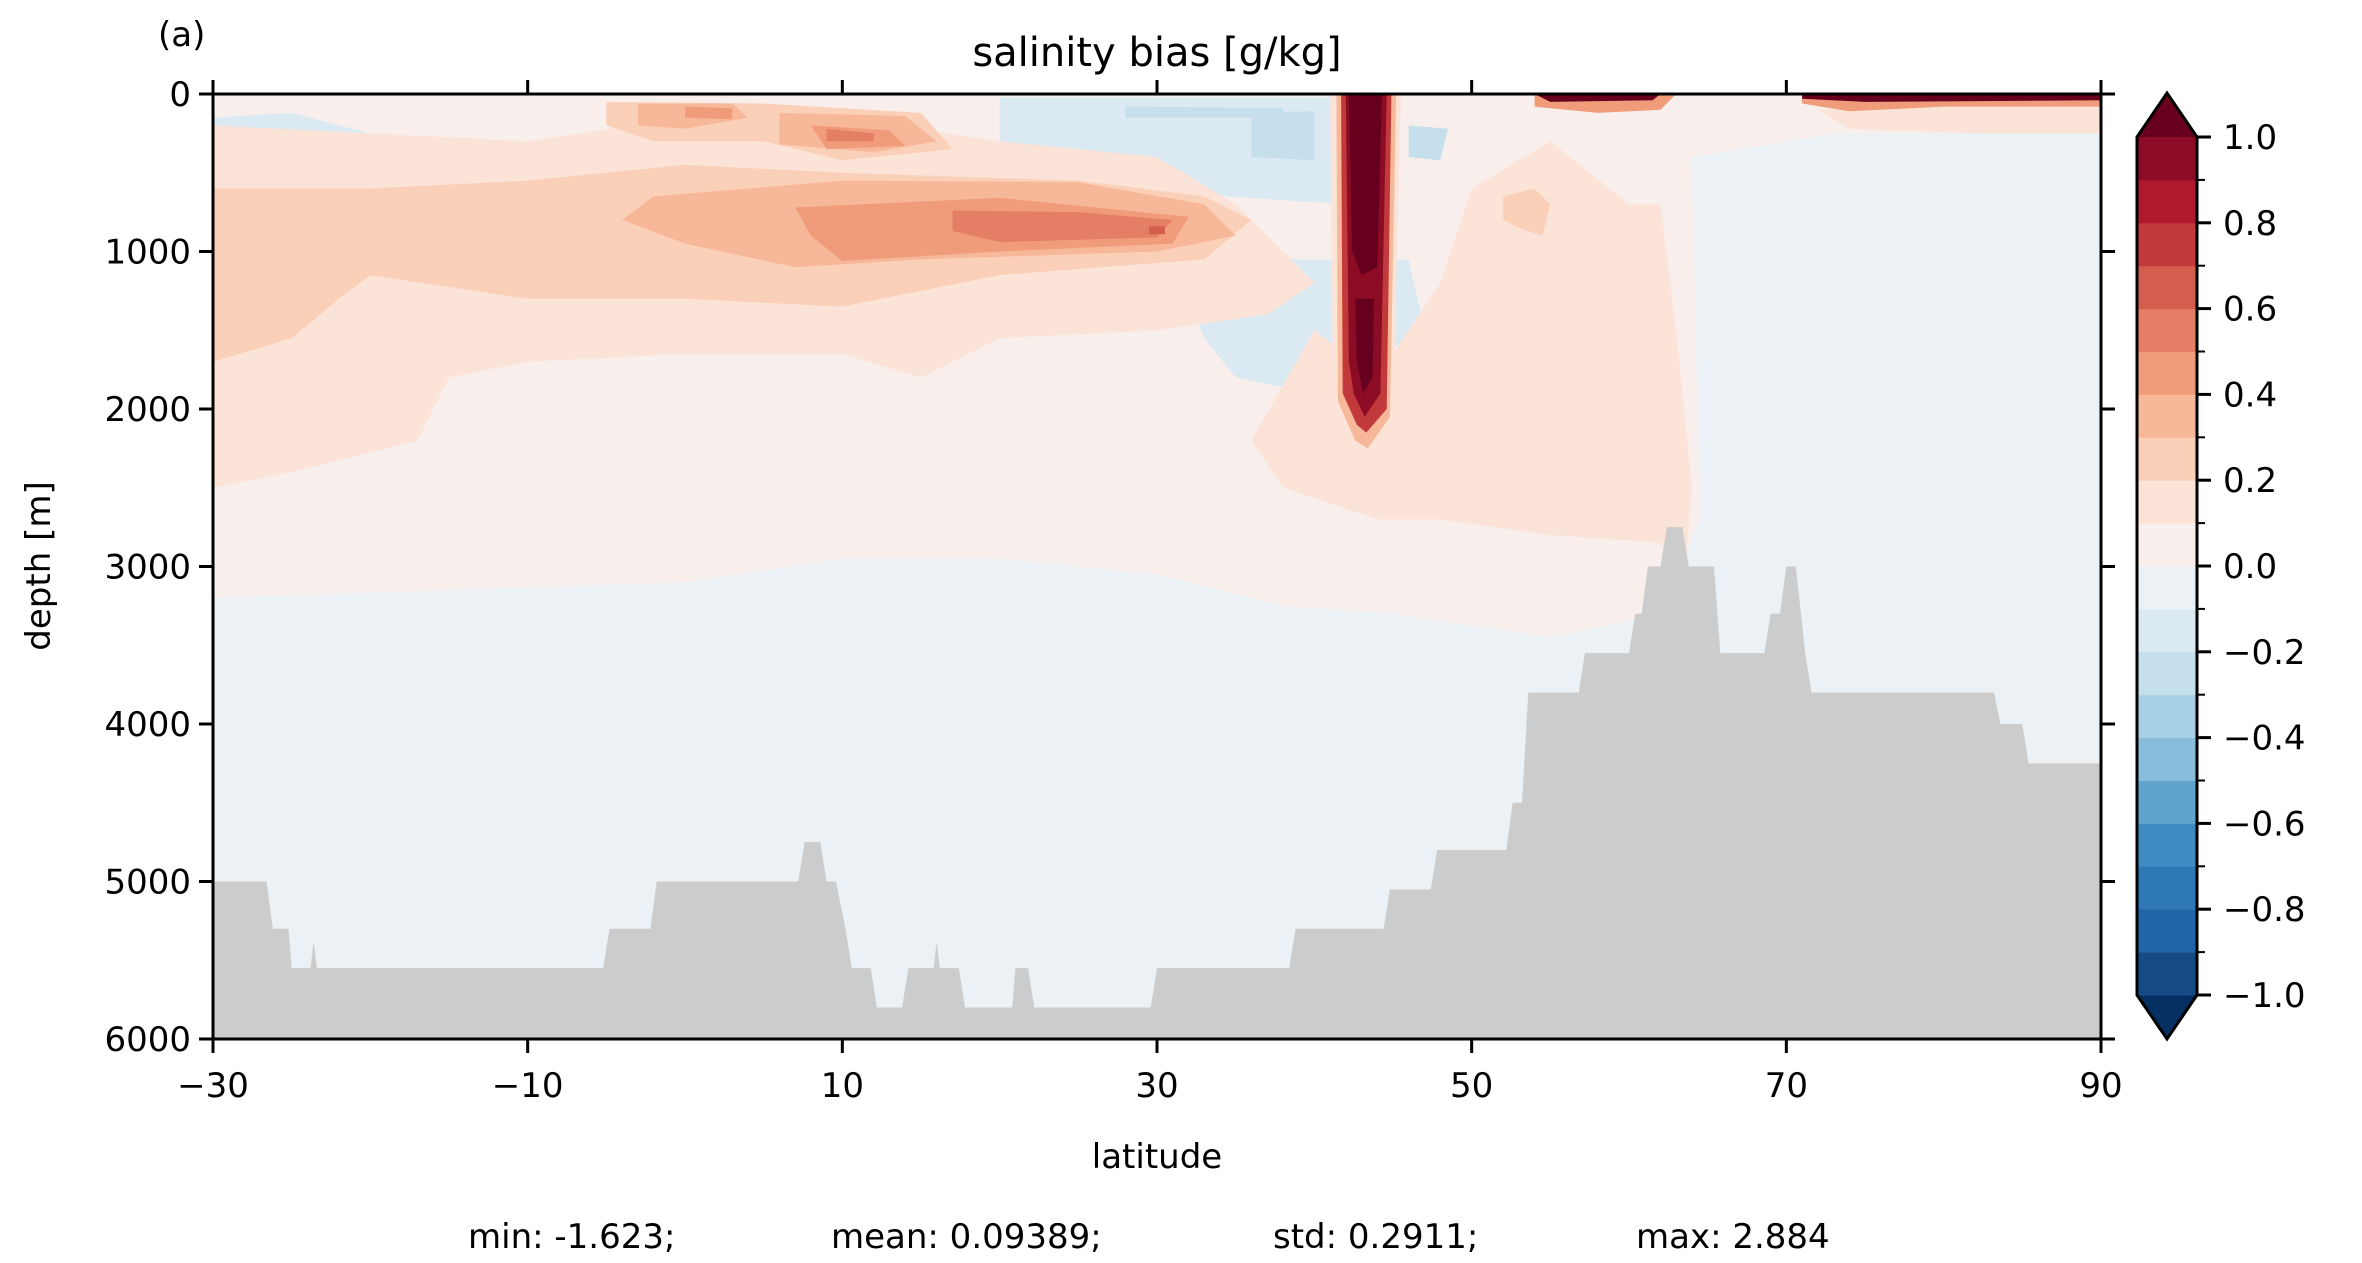 The width and height of the screenshot is (2362, 1263). Describe the element at coordinates (571, 1237) in the screenshot. I see `stat-min: min: -1.623;` at that location.